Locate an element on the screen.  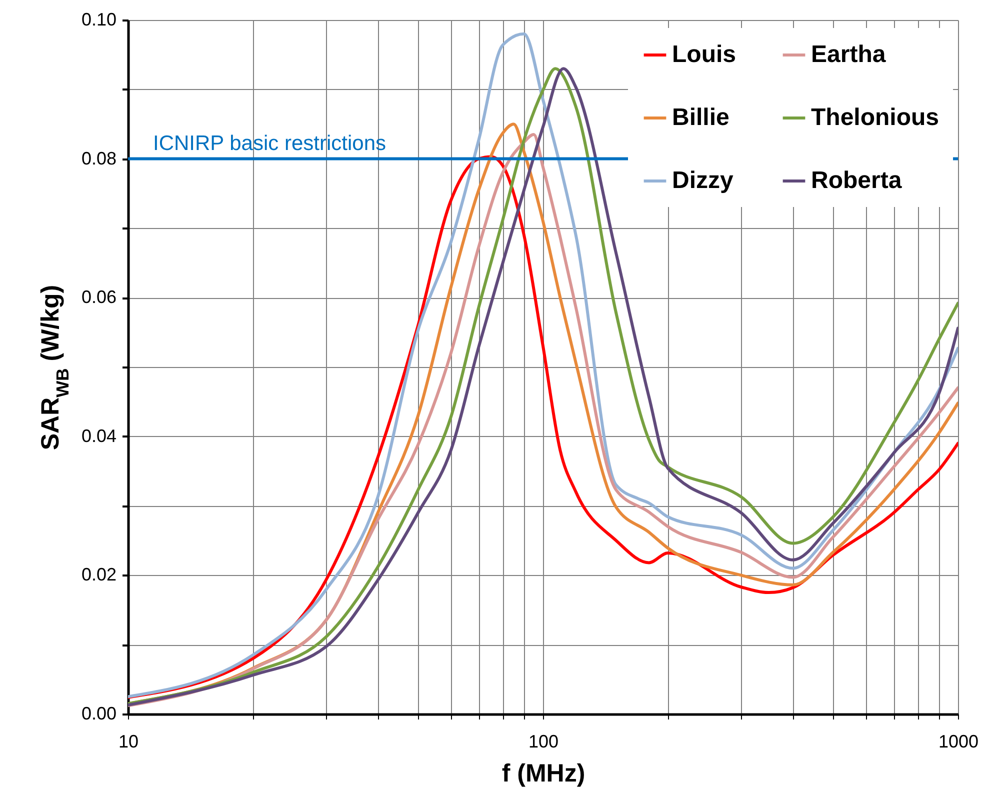
y-tick-label: 0.08 is located at coordinates (98, 158).